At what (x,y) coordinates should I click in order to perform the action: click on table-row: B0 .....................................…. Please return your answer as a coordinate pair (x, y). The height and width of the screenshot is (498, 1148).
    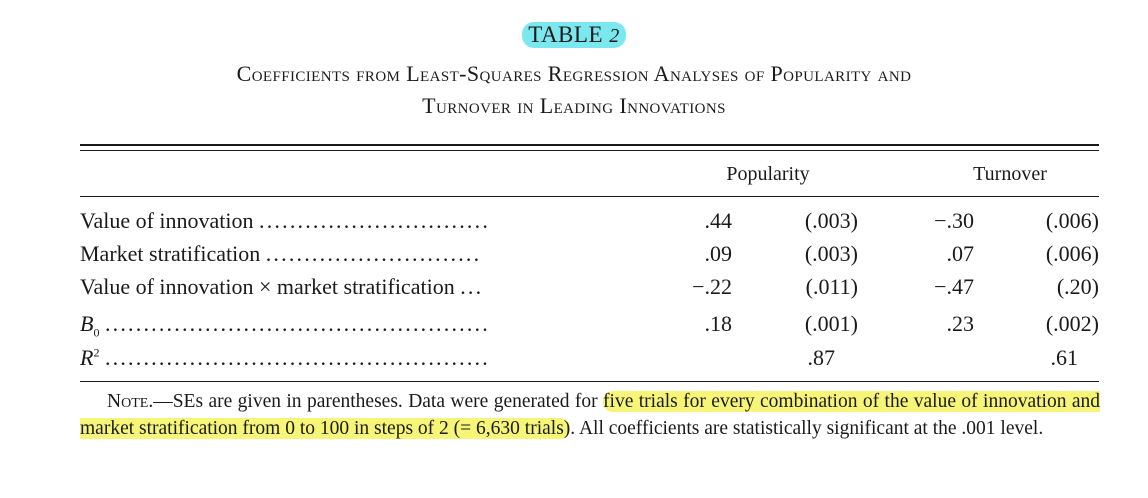
    Looking at the image, I should click on (589, 327).